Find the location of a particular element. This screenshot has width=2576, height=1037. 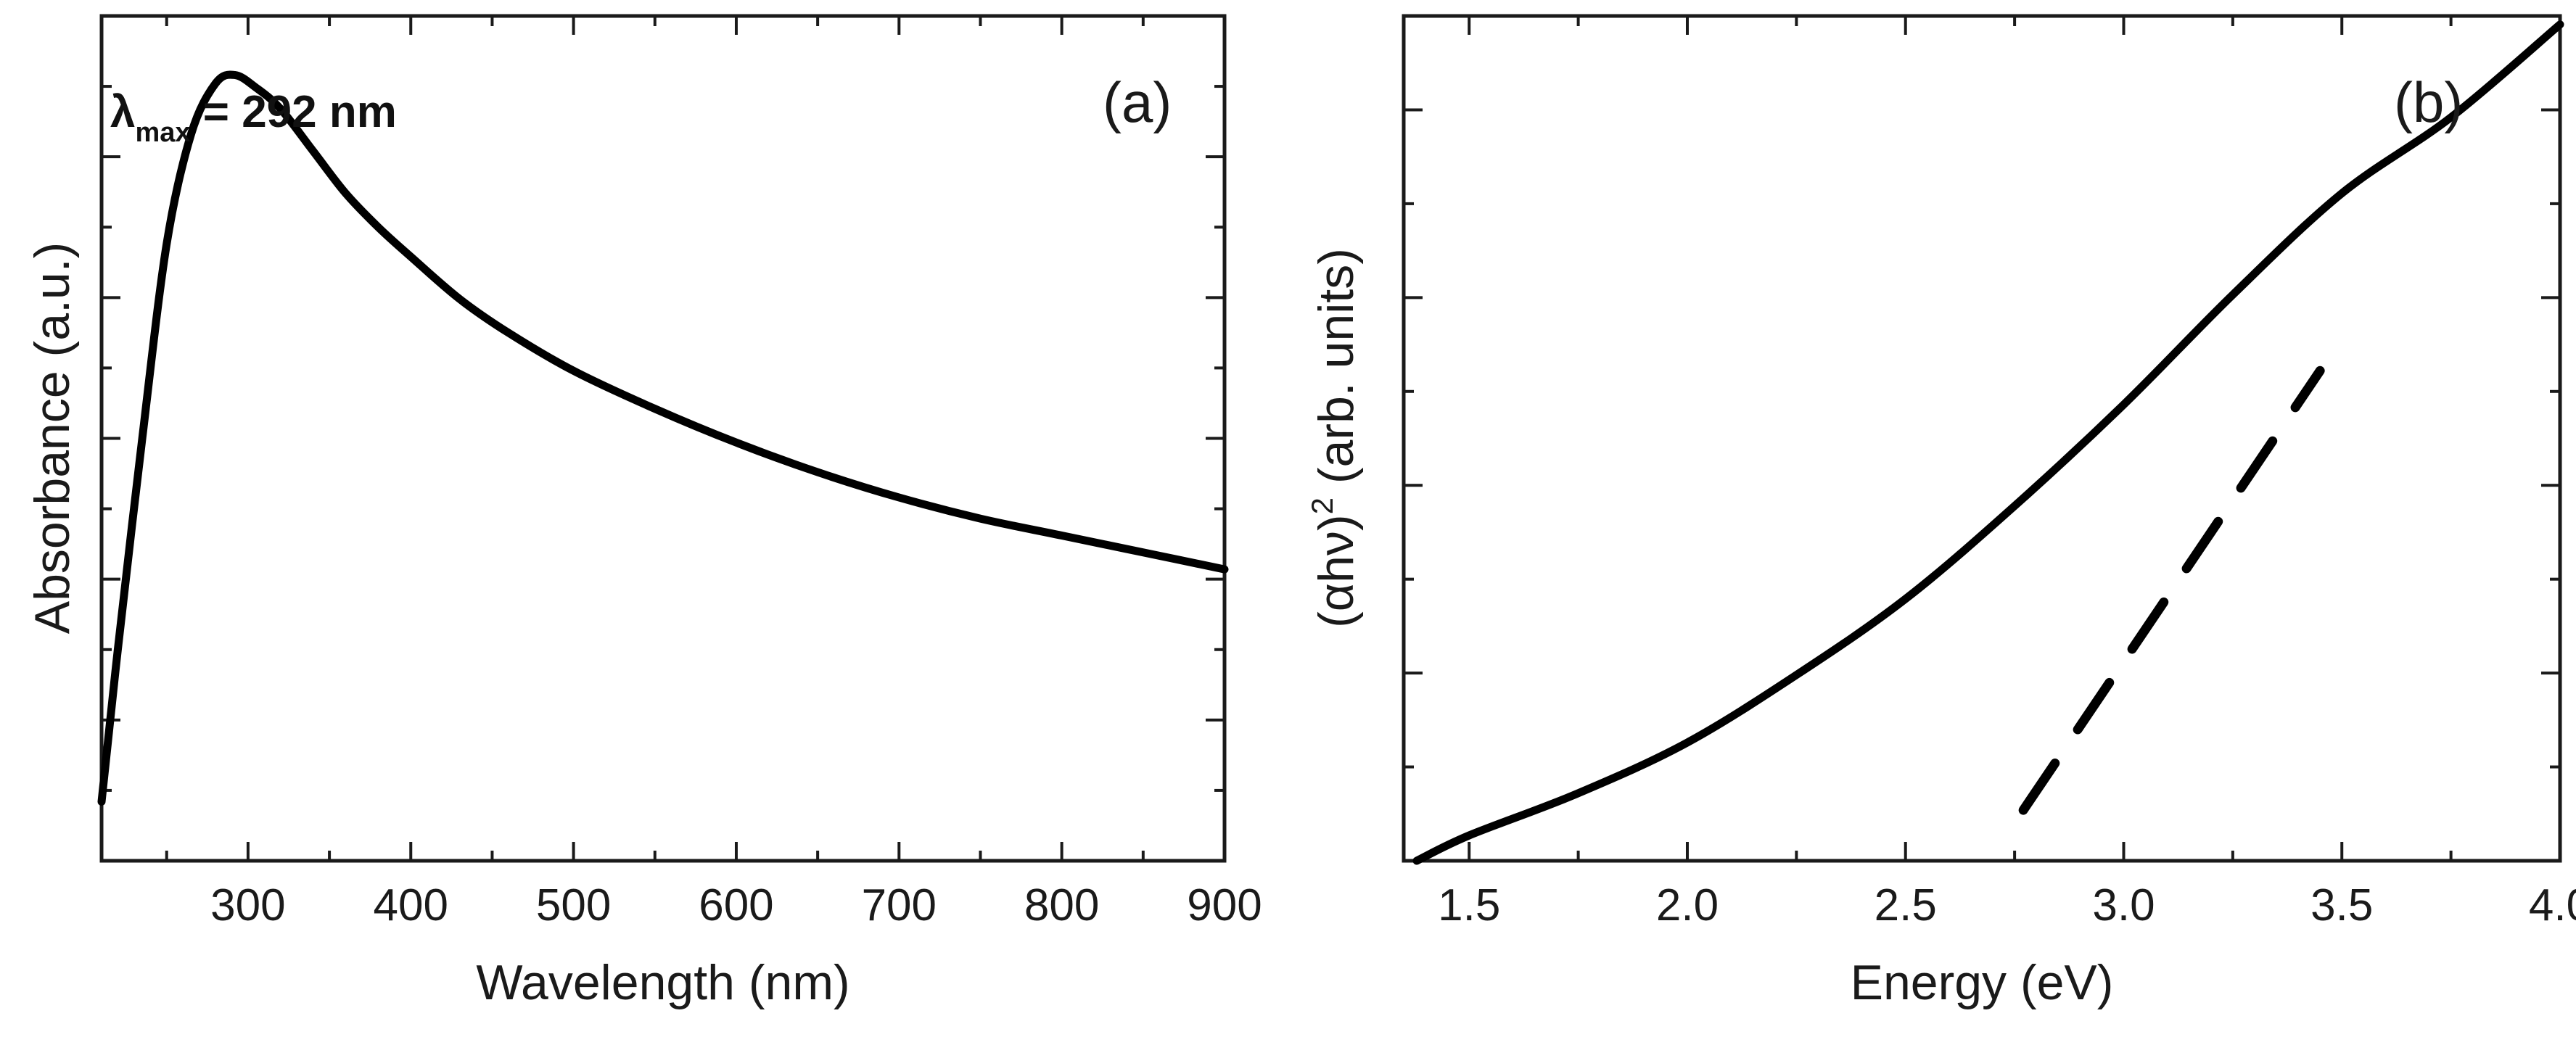

panel-b-label: (b) is located at coordinates (2428, 102).